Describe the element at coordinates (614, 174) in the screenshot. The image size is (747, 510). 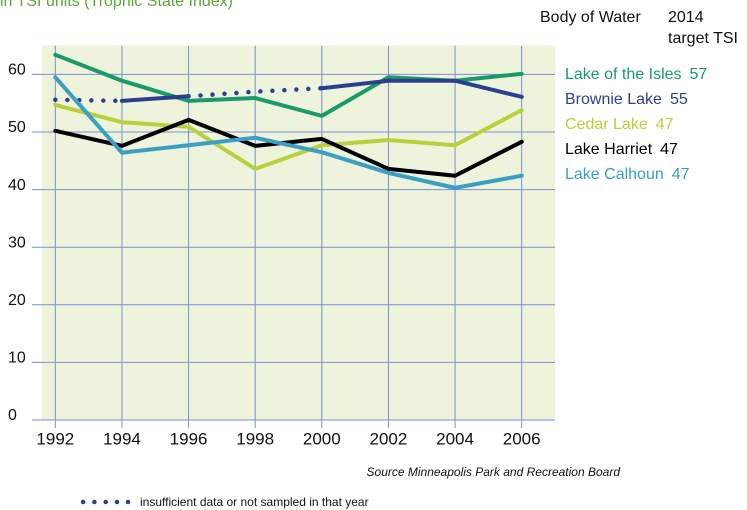
I see `legend-name: Lake Calhoun` at that location.